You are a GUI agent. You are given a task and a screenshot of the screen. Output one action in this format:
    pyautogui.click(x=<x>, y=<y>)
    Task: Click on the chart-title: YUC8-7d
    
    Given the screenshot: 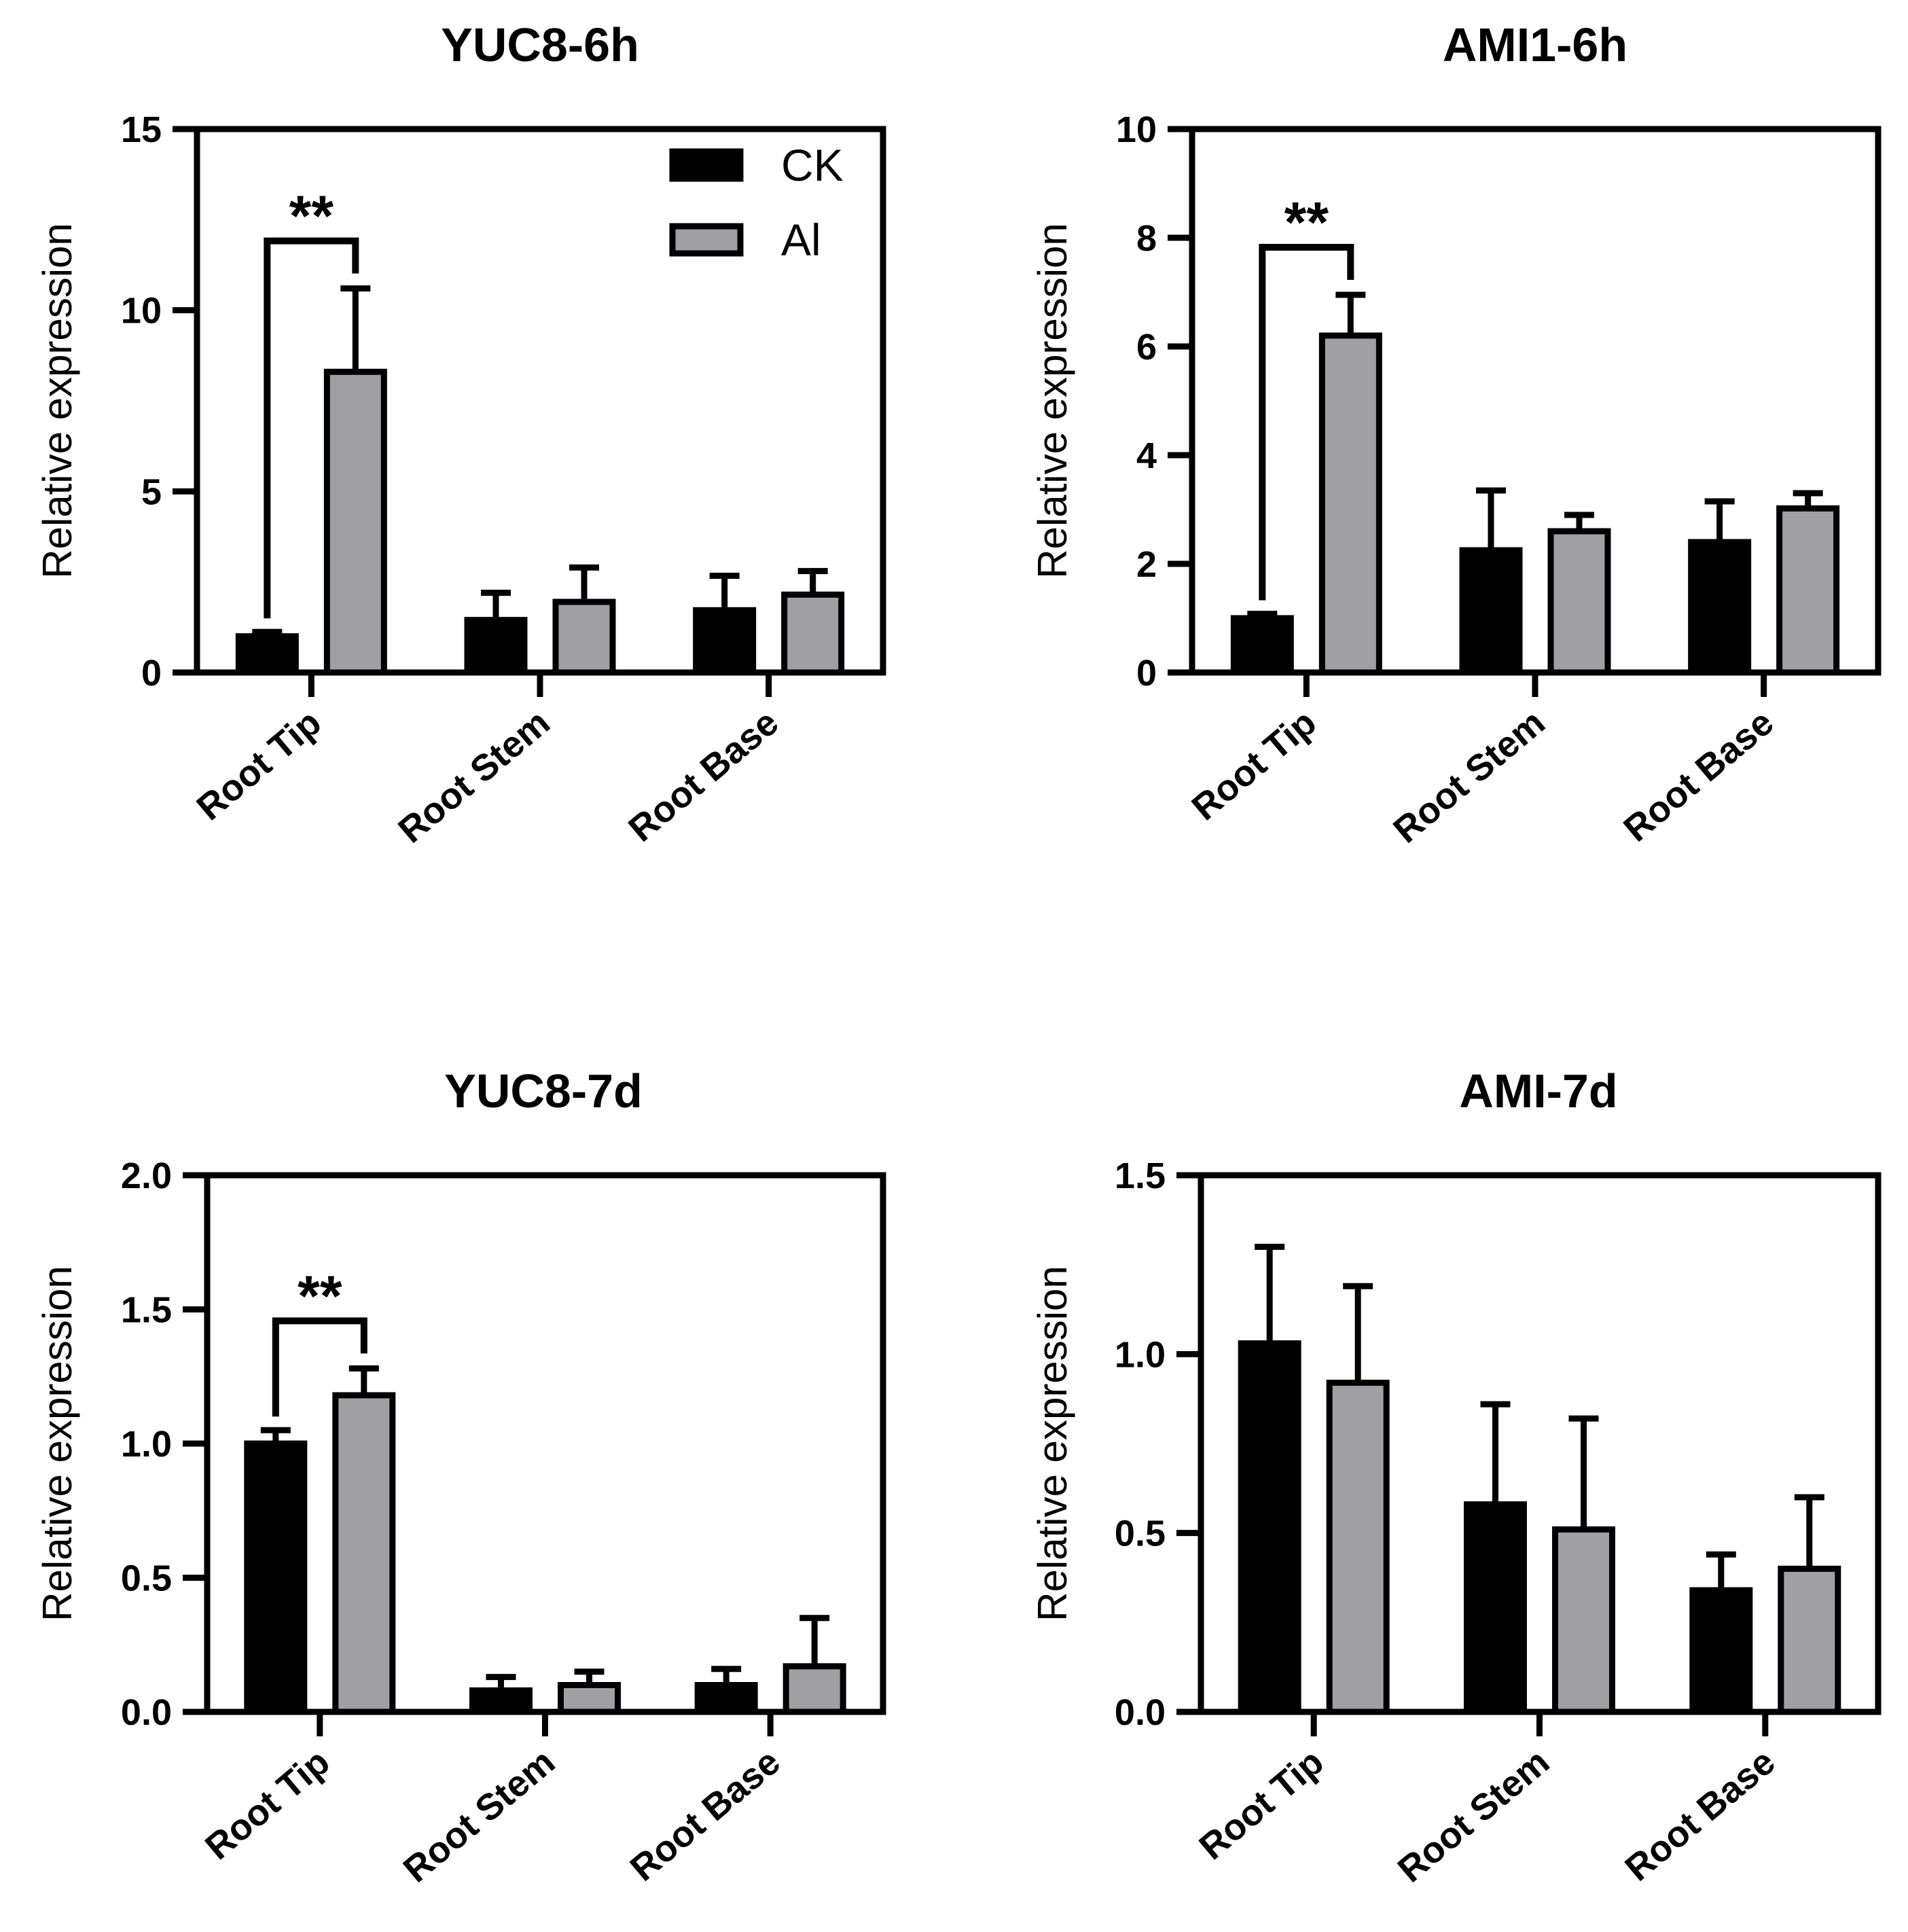 What is the action you would take?
    pyautogui.click(x=543, y=1091)
    